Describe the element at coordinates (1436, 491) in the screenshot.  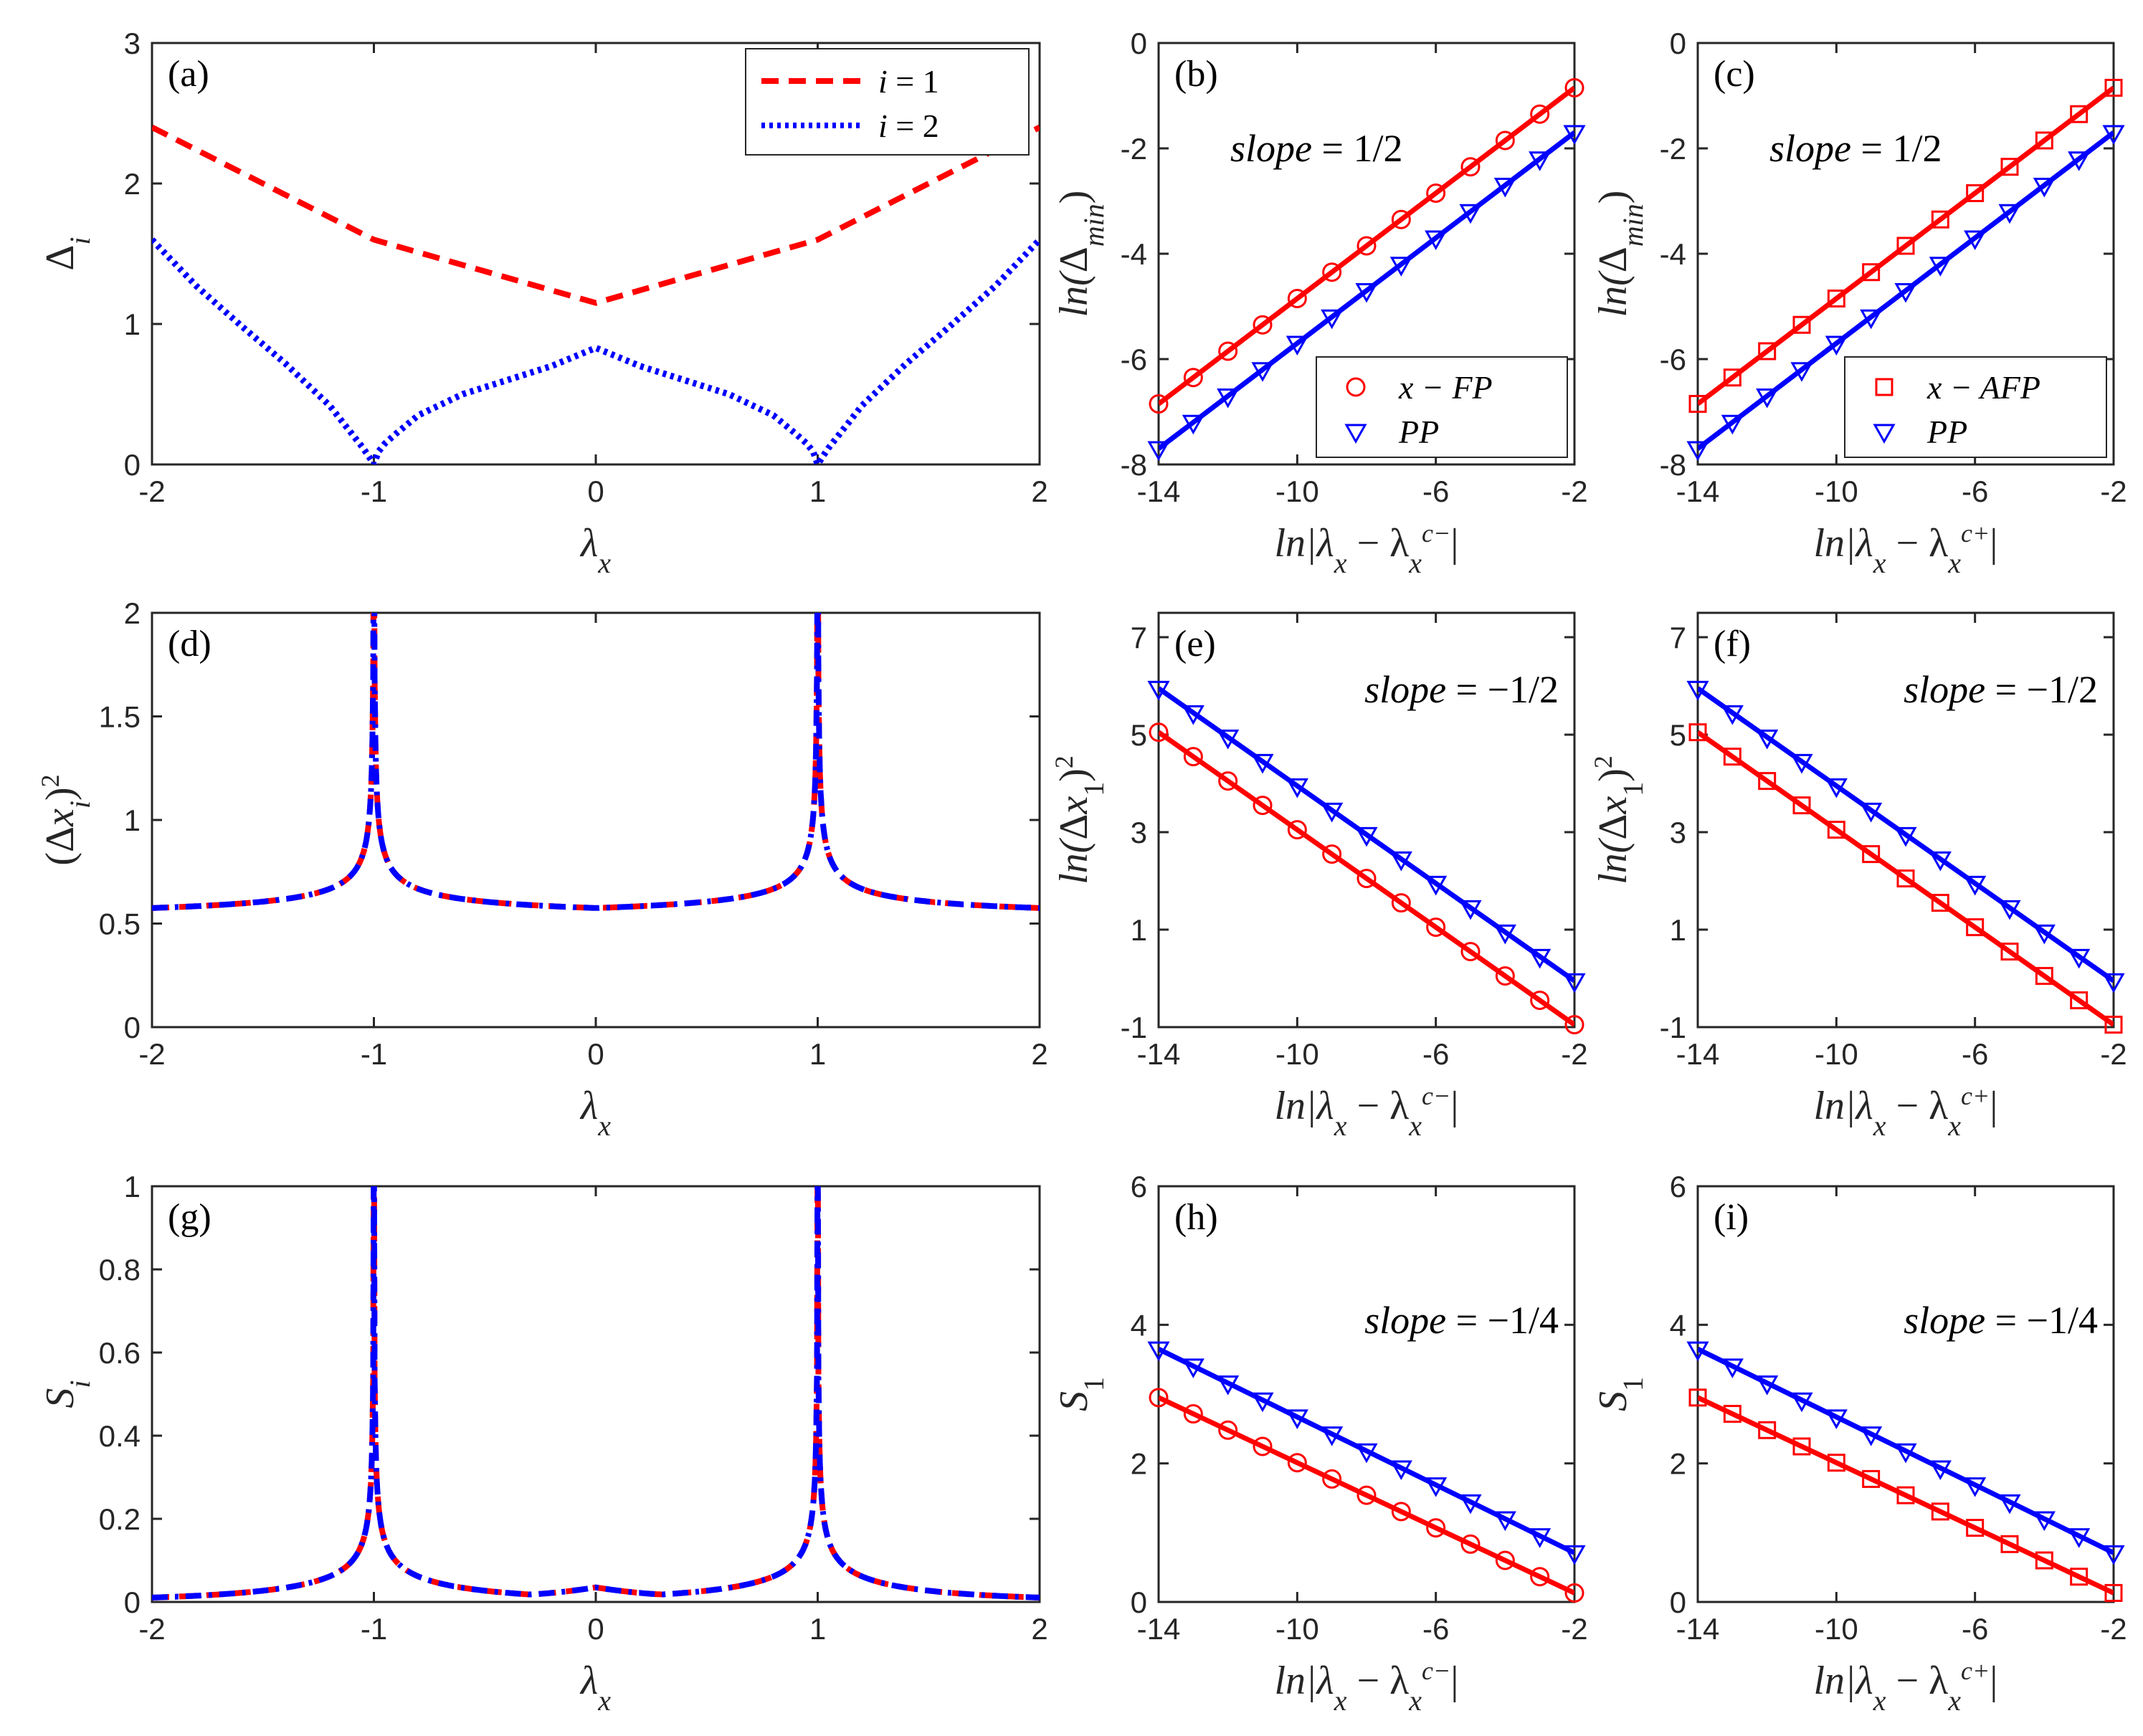
I see `x-tick-label: -6` at that location.